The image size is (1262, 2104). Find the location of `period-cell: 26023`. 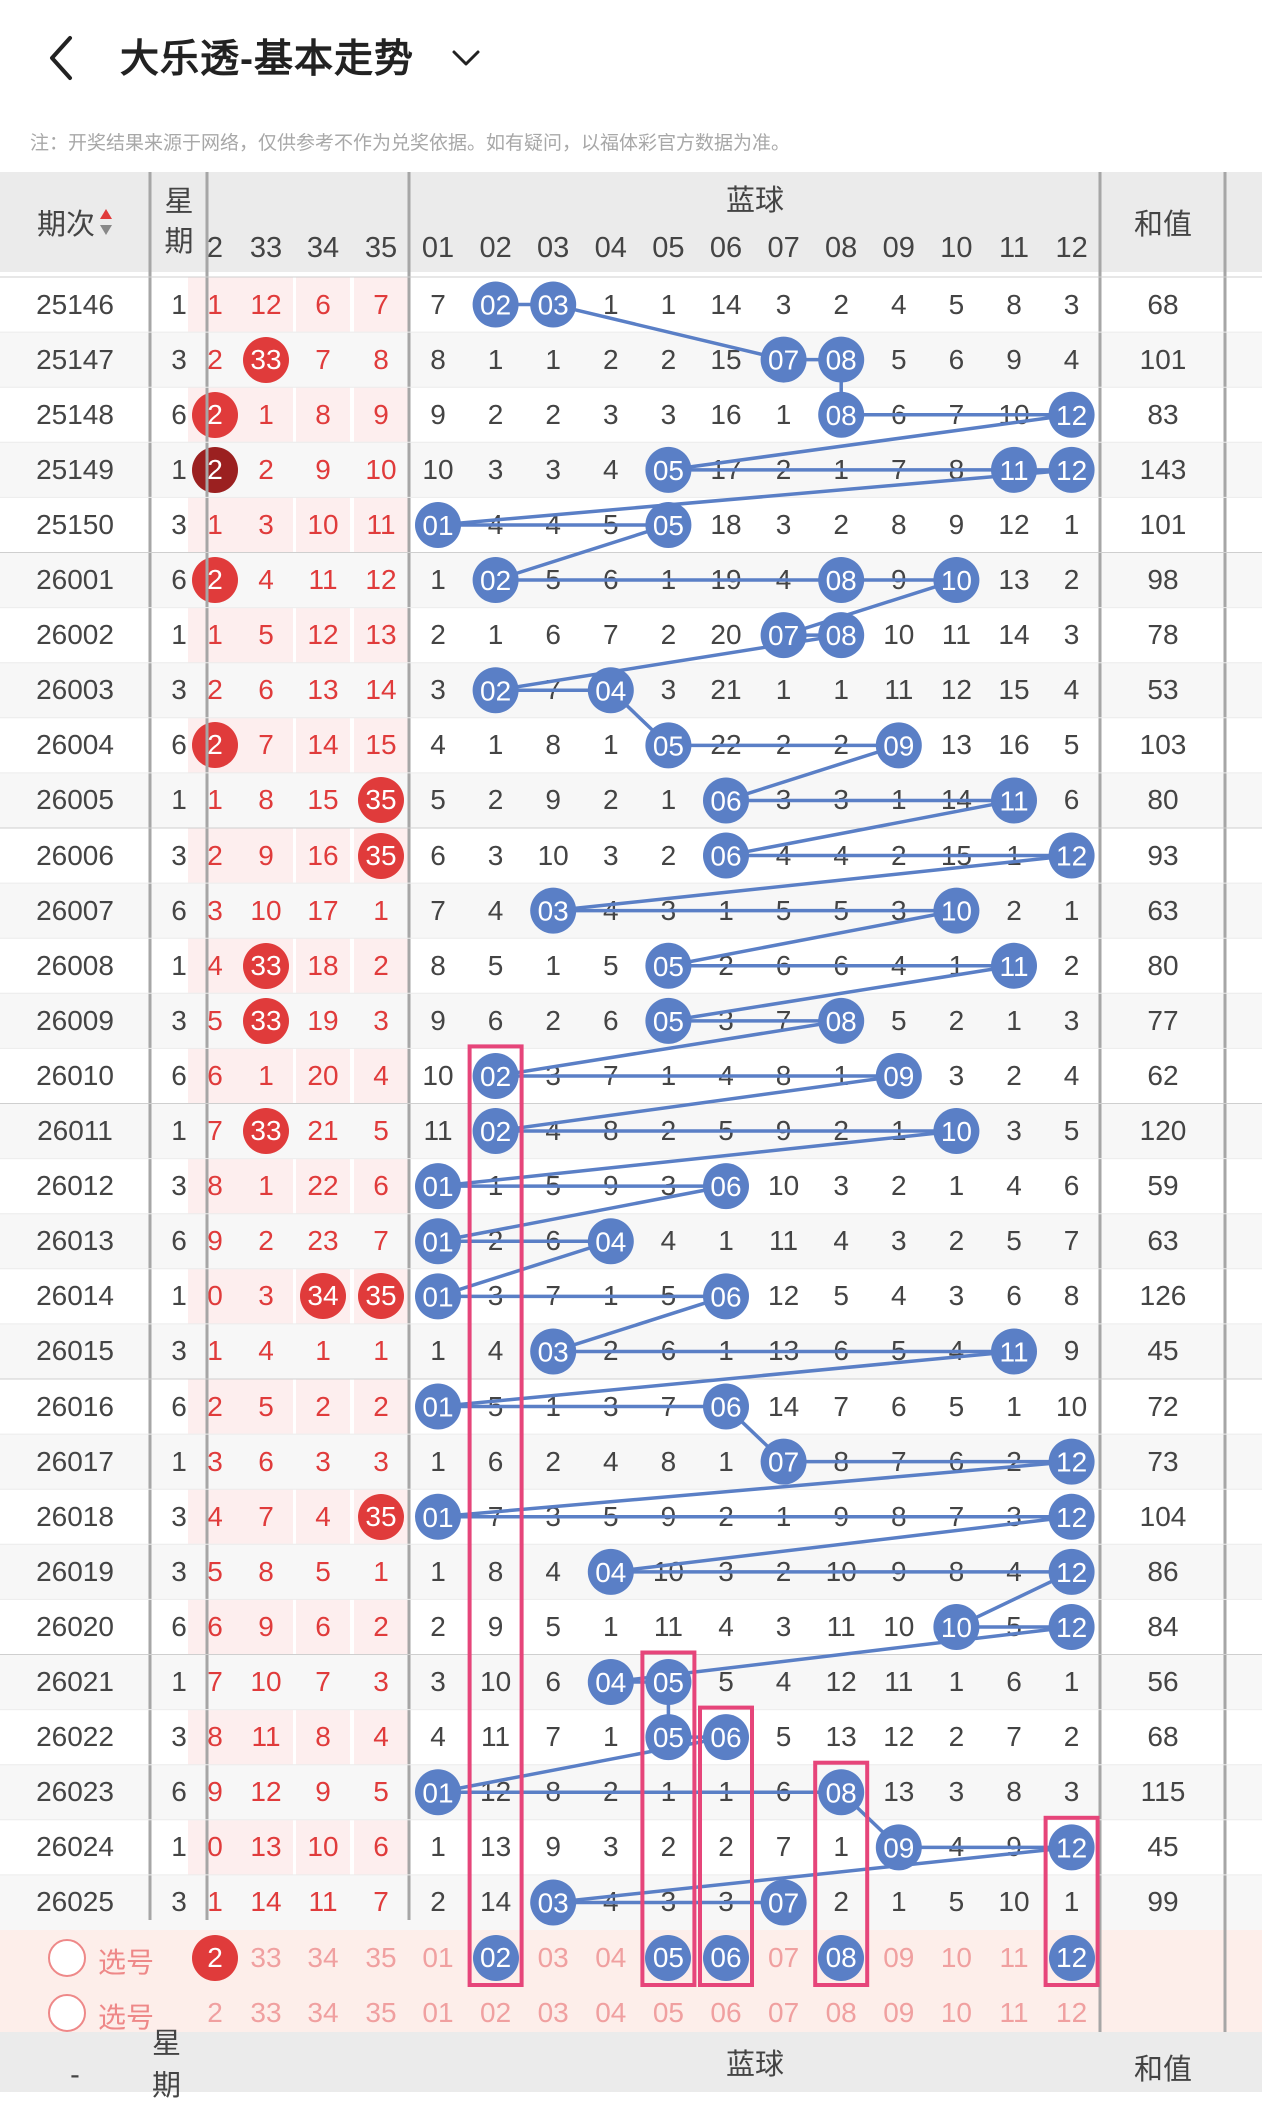

period-cell: 26023 is located at coordinates (75, 1792).